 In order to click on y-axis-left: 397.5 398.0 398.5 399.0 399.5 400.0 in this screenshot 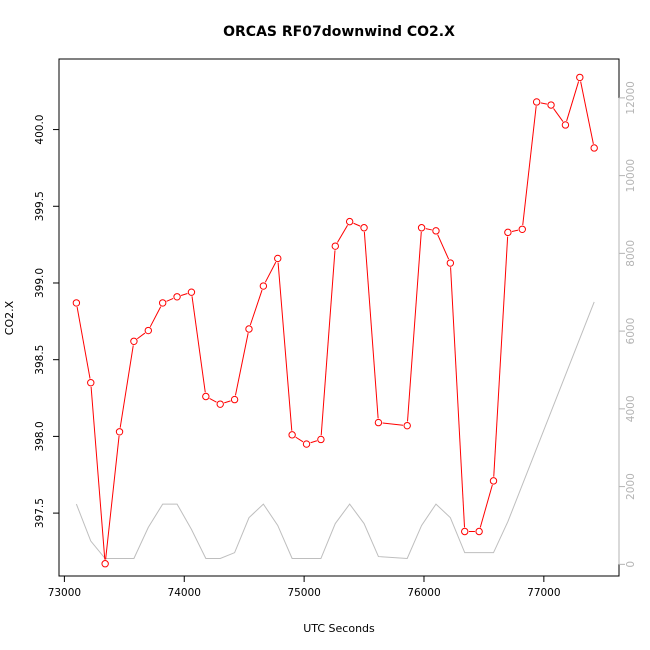, I will do `click(47, 321)`.